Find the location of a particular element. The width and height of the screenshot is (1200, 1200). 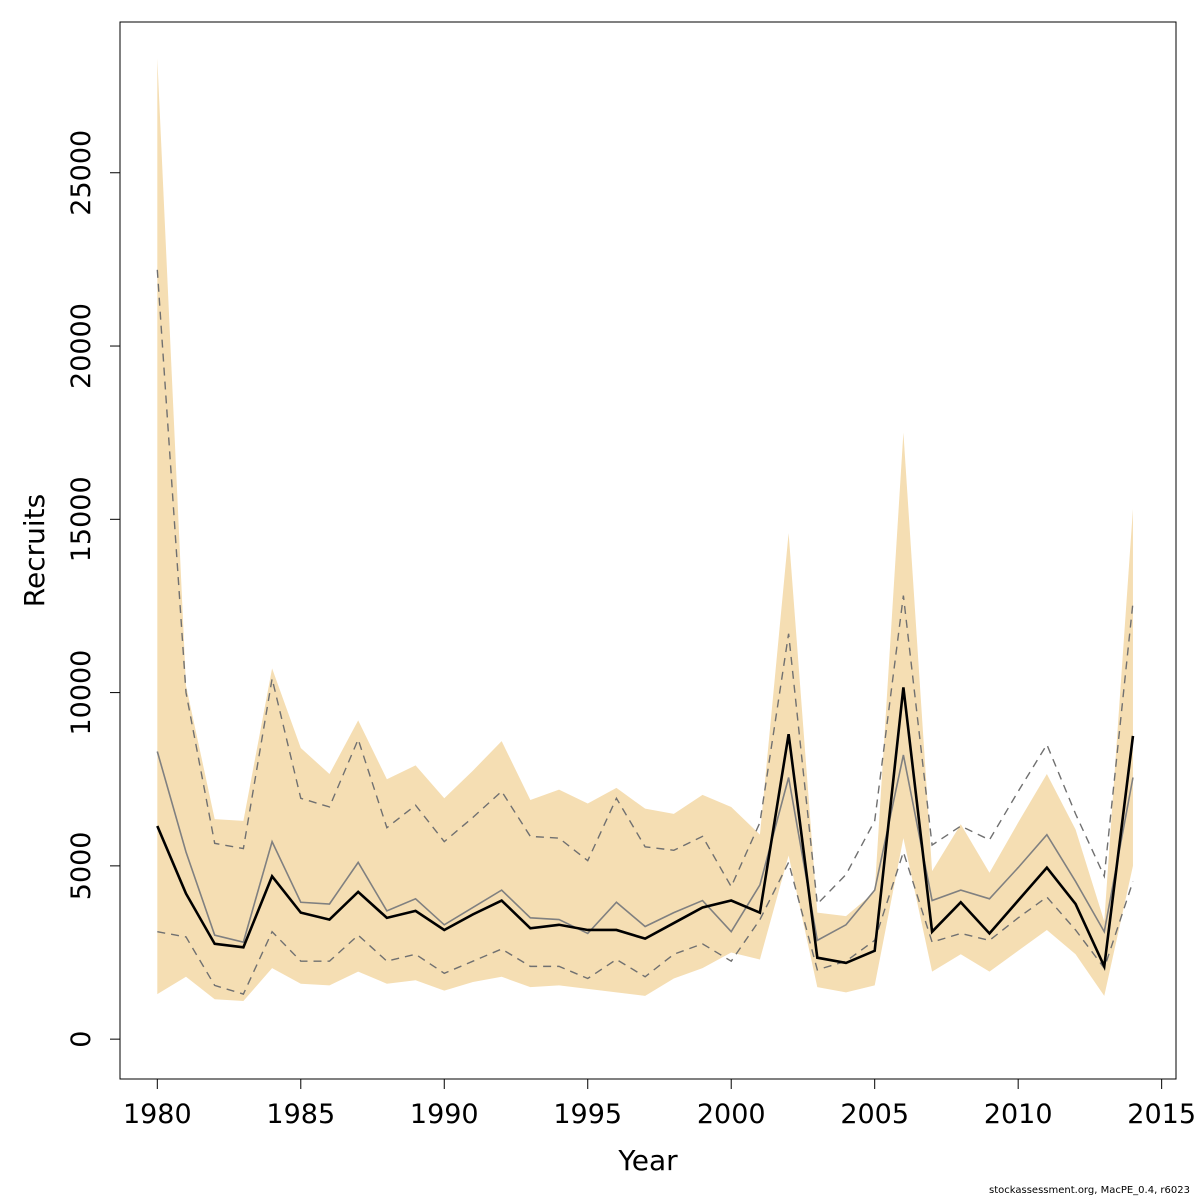

x-tick-label: 1980 is located at coordinates (157, 1114).